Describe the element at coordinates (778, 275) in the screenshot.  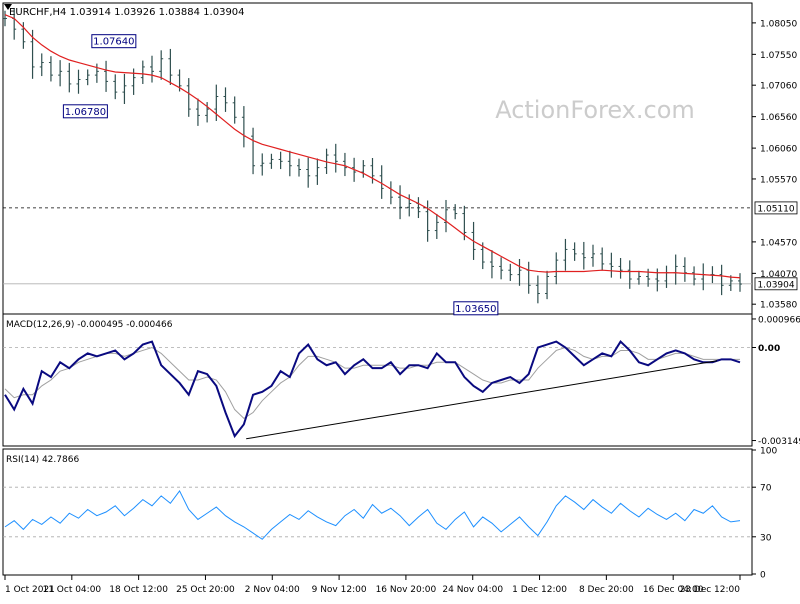
I see `price-y-tick-label: 1.04070` at that location.